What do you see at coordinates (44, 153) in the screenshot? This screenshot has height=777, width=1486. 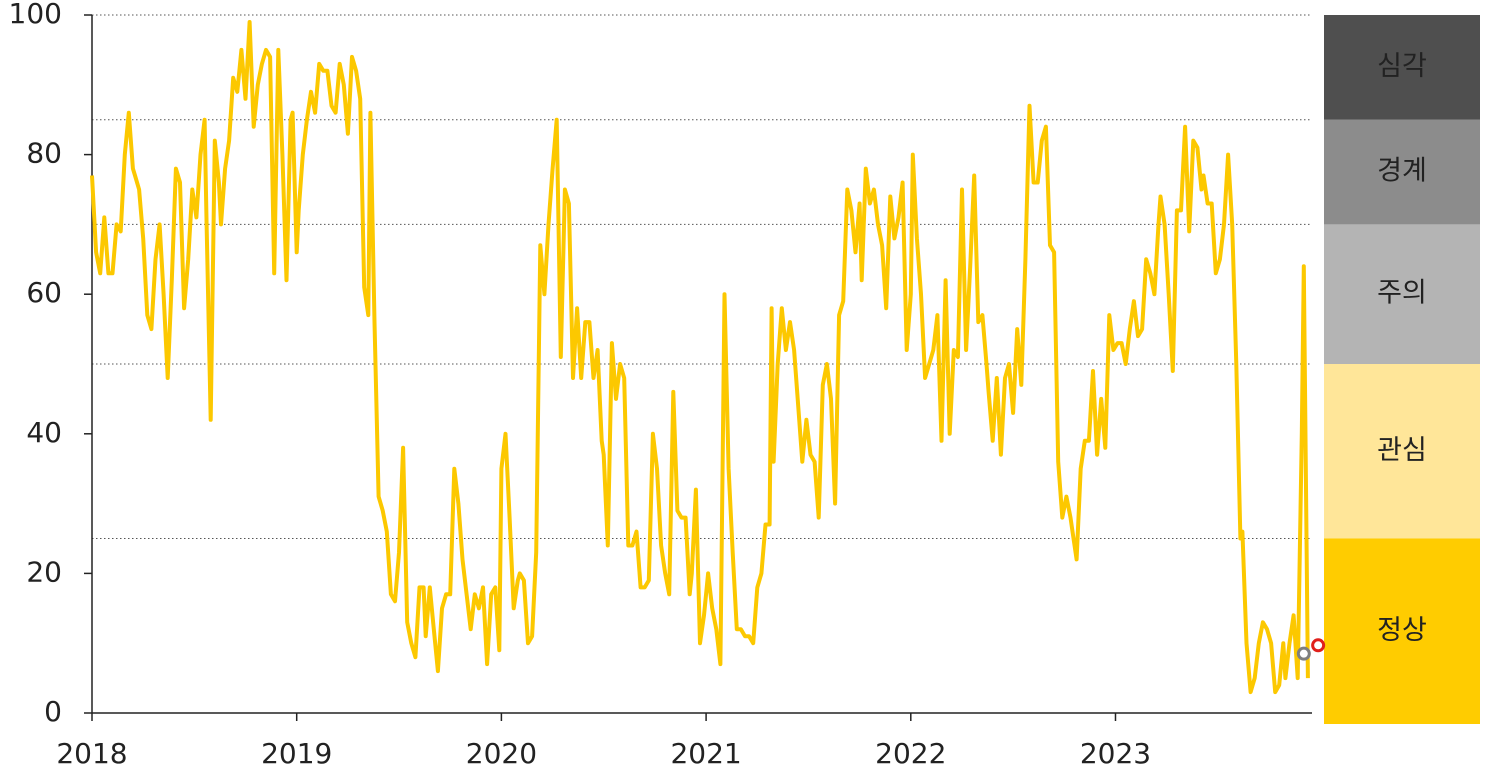 I see `y-tick-label: 80` at bounding box center [44, 153].